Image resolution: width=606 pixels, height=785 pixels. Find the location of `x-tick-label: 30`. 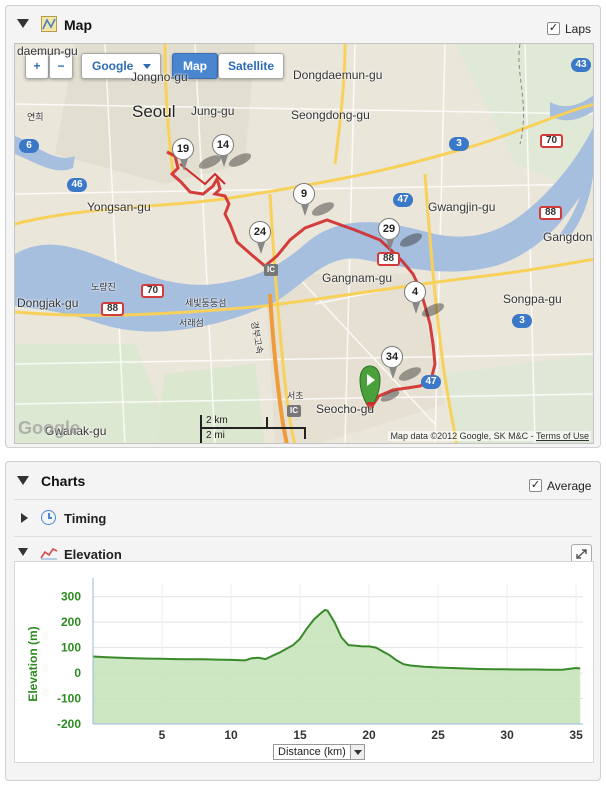

x-tick-label: 30 is located at coordinates (507, 735).